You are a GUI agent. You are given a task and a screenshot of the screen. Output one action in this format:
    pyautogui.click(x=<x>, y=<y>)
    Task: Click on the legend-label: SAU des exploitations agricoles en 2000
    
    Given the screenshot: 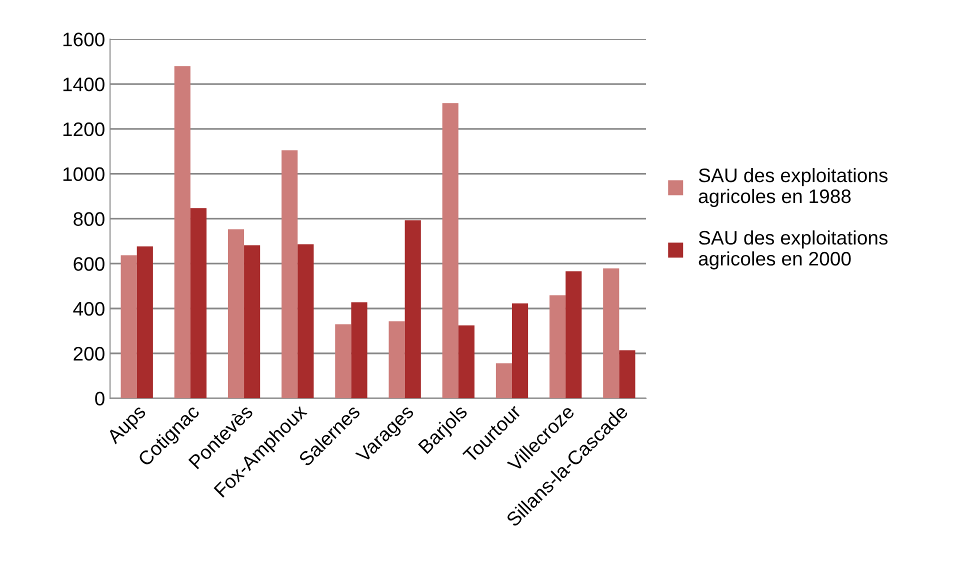 What is the action you would take?
    pyautogui.click(x=793, y=250)
    